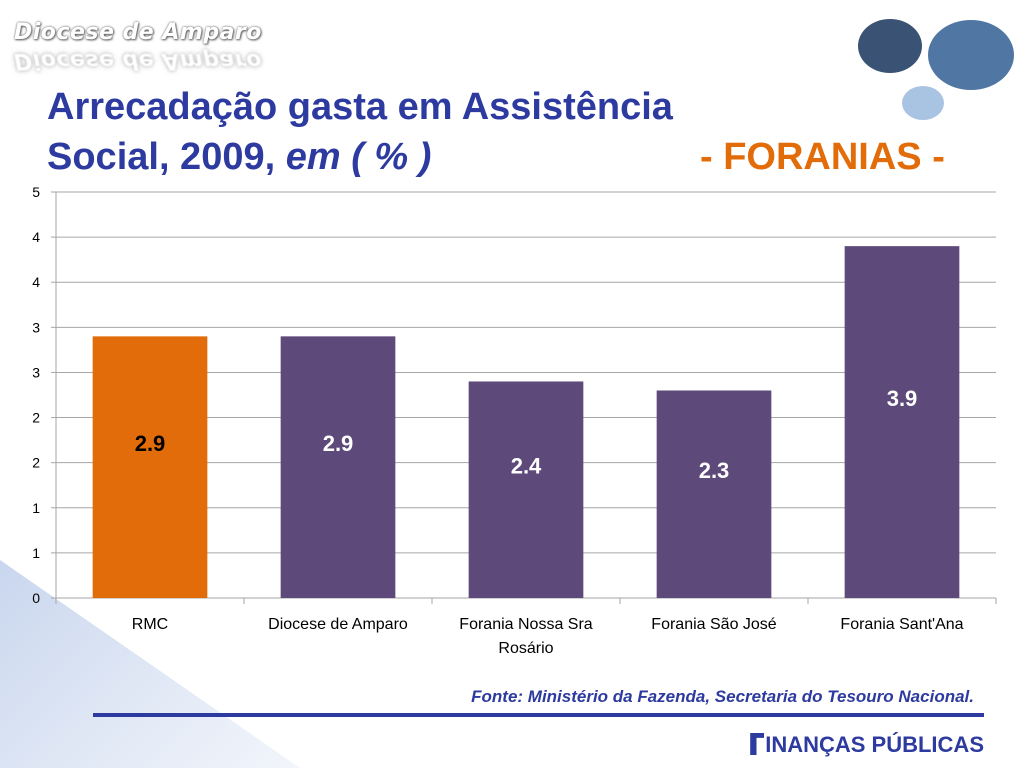 Image resolution: width=1024 pixels, height=768 pixels. What do you see at coordinates (902, 398) in the screenshot?
I see `data-label: 3.9` at bounding box center [902, 398].